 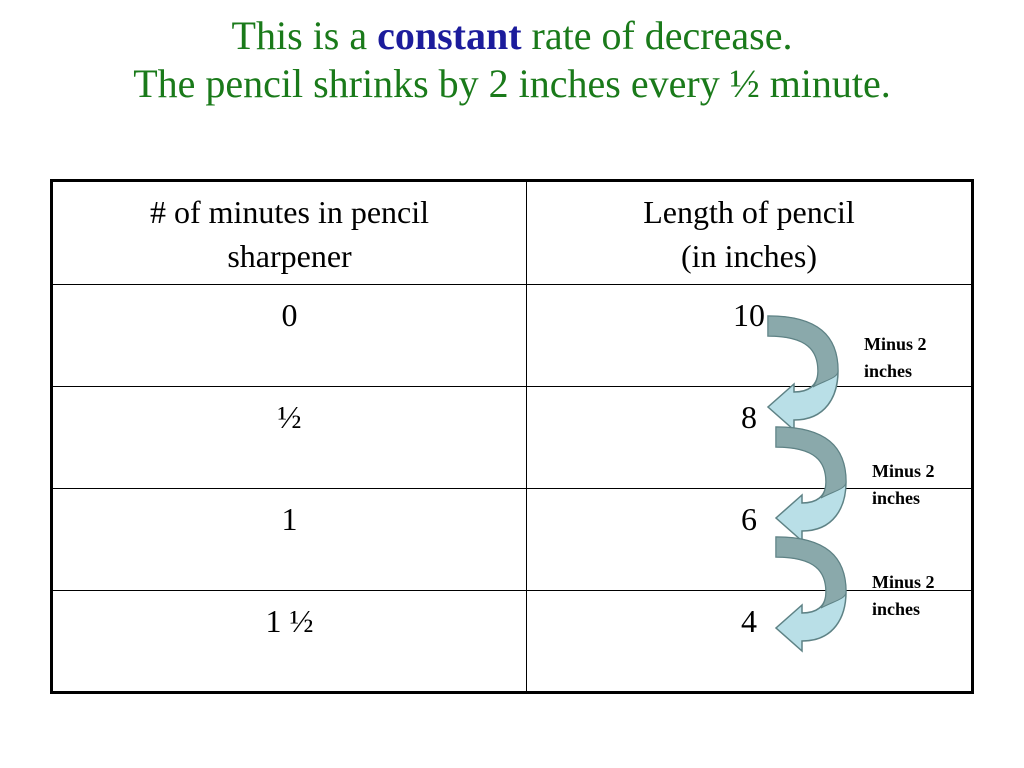 I want to click on cell-length: 8, so click(x=749, y=437).